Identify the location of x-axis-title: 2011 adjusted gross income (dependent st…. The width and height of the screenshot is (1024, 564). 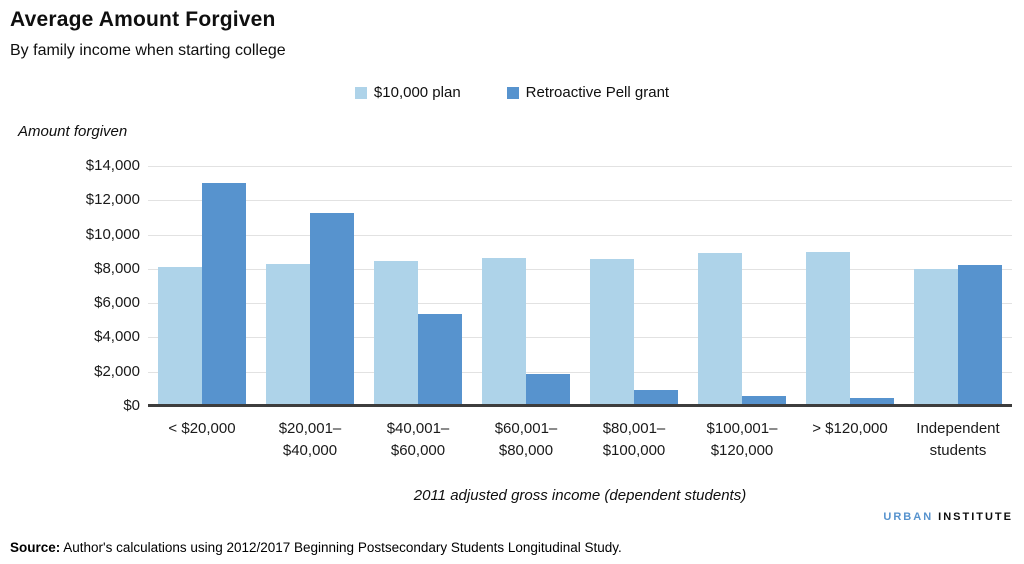
(580, 495).